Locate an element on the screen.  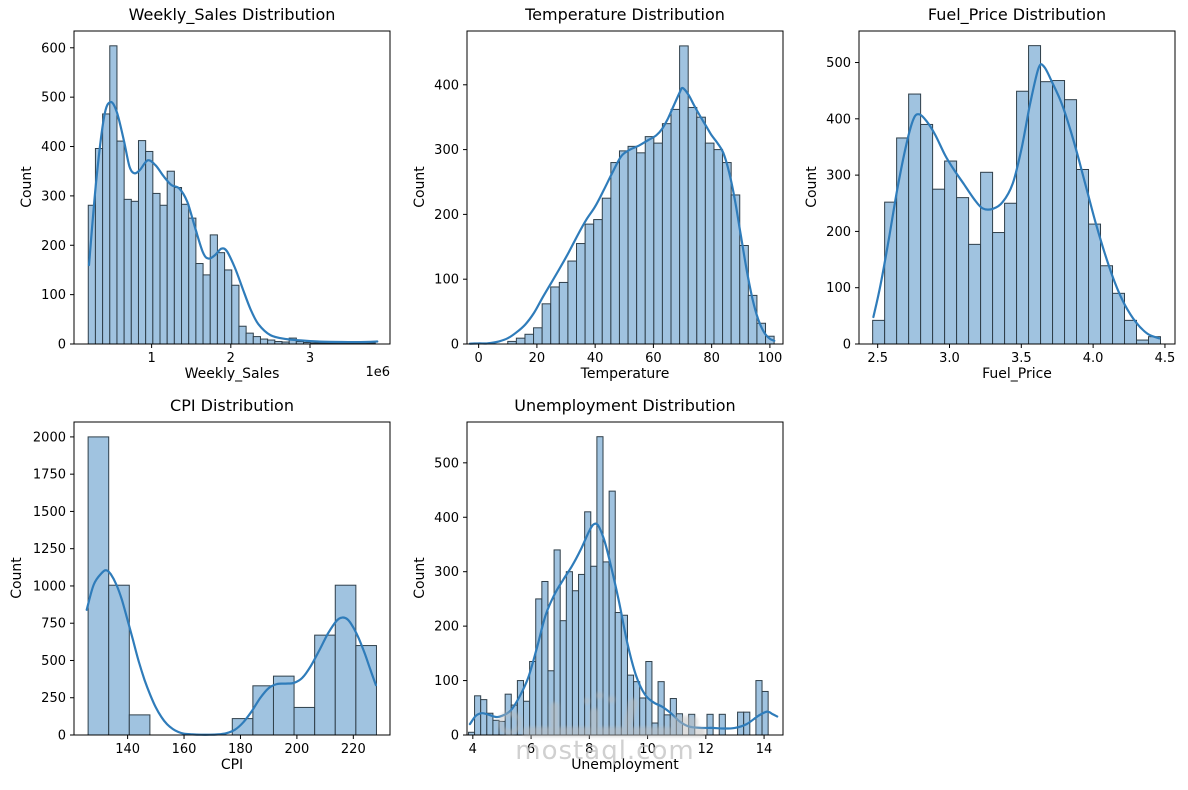
plot-title: CPI Distribution is located at coordinates (232, 405).